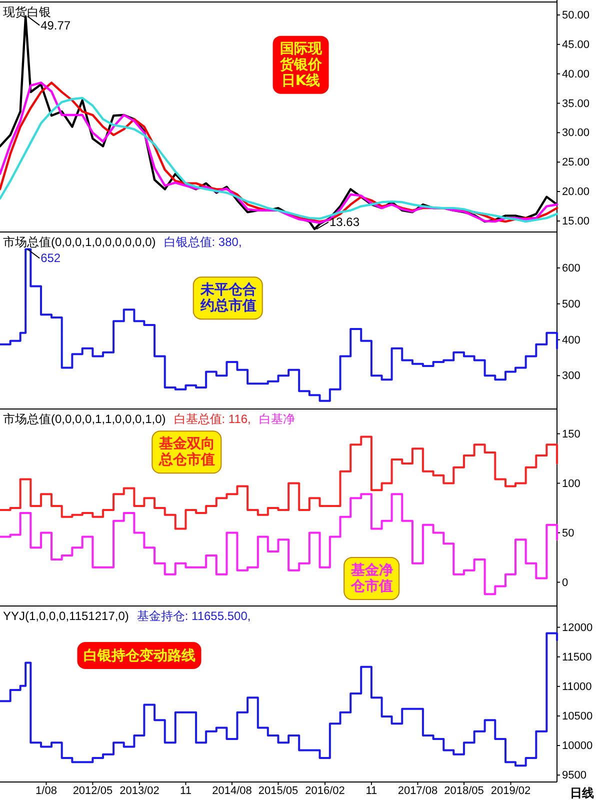 Image resolution: width=600 pixels, height=800 pixels. I want to click on x-tick-label: 2019/02, so click(510, 790).